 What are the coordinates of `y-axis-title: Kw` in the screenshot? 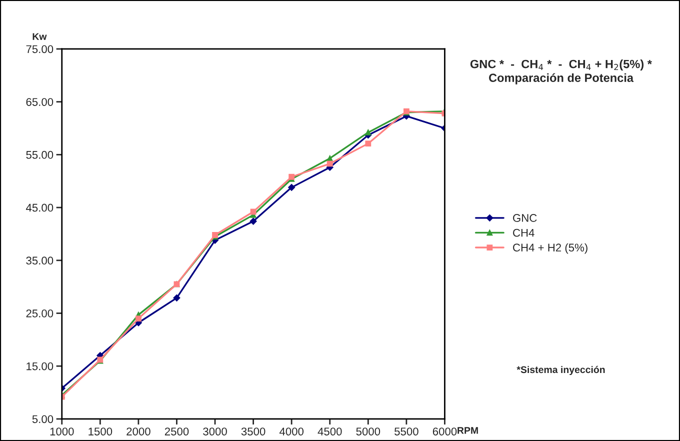 It's located at (39, 36).